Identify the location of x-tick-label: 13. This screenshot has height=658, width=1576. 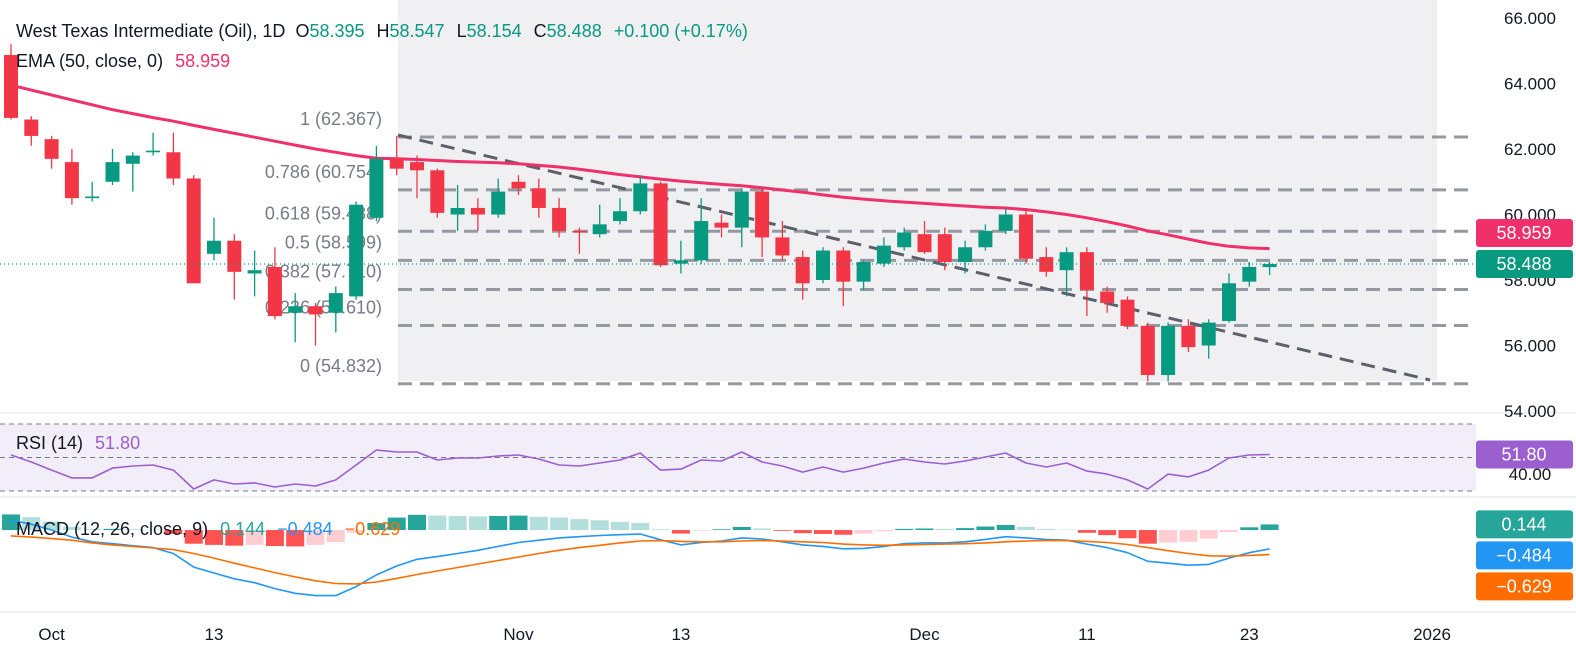
(680, 634).